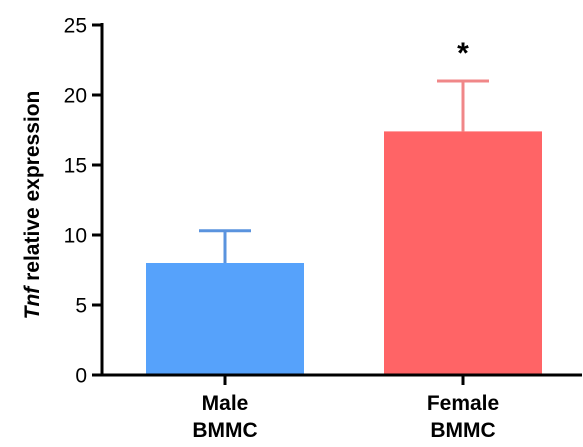 Image resolution: width=583 pixels, height=447 pixels. I want to click on y-tick-label: 25, so click(75, 26).